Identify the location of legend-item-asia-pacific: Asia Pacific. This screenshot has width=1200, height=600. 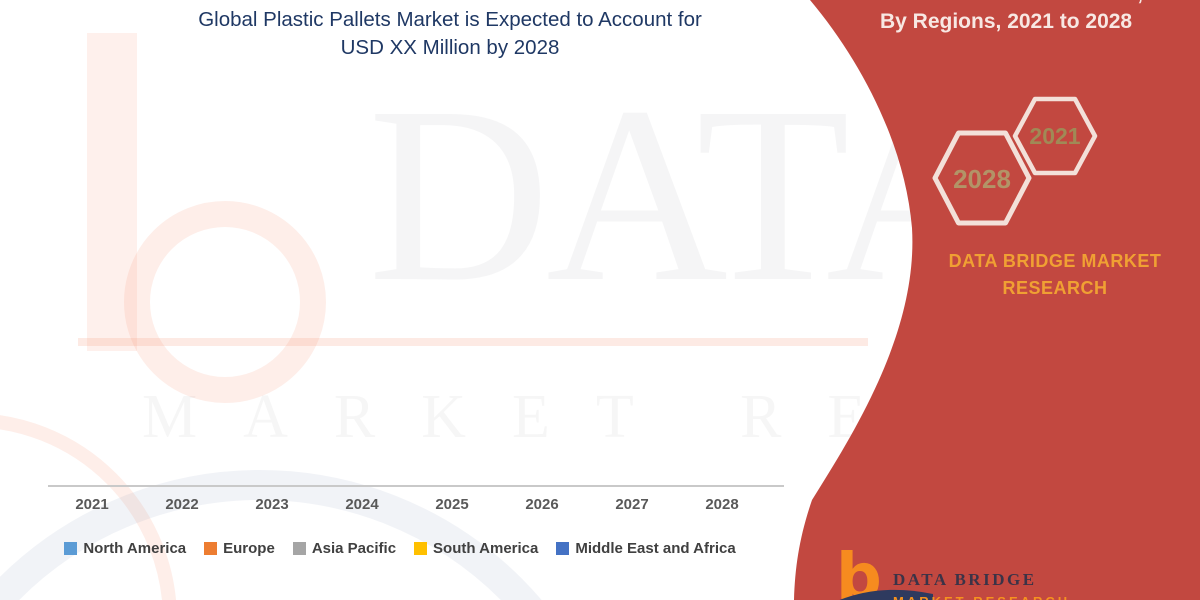
(344, 548).